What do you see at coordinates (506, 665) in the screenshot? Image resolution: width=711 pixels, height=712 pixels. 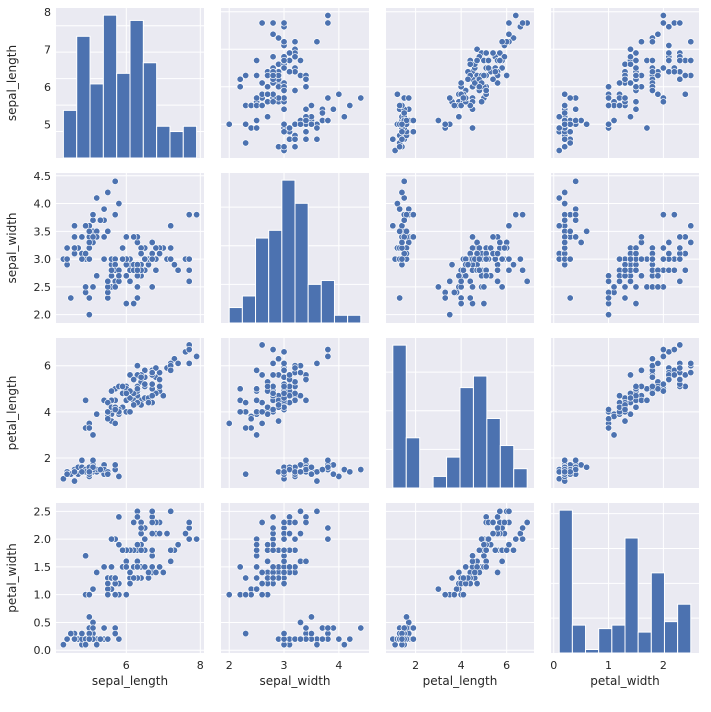 I see `x-tick-label: 6` at bounding box center [506, 665].